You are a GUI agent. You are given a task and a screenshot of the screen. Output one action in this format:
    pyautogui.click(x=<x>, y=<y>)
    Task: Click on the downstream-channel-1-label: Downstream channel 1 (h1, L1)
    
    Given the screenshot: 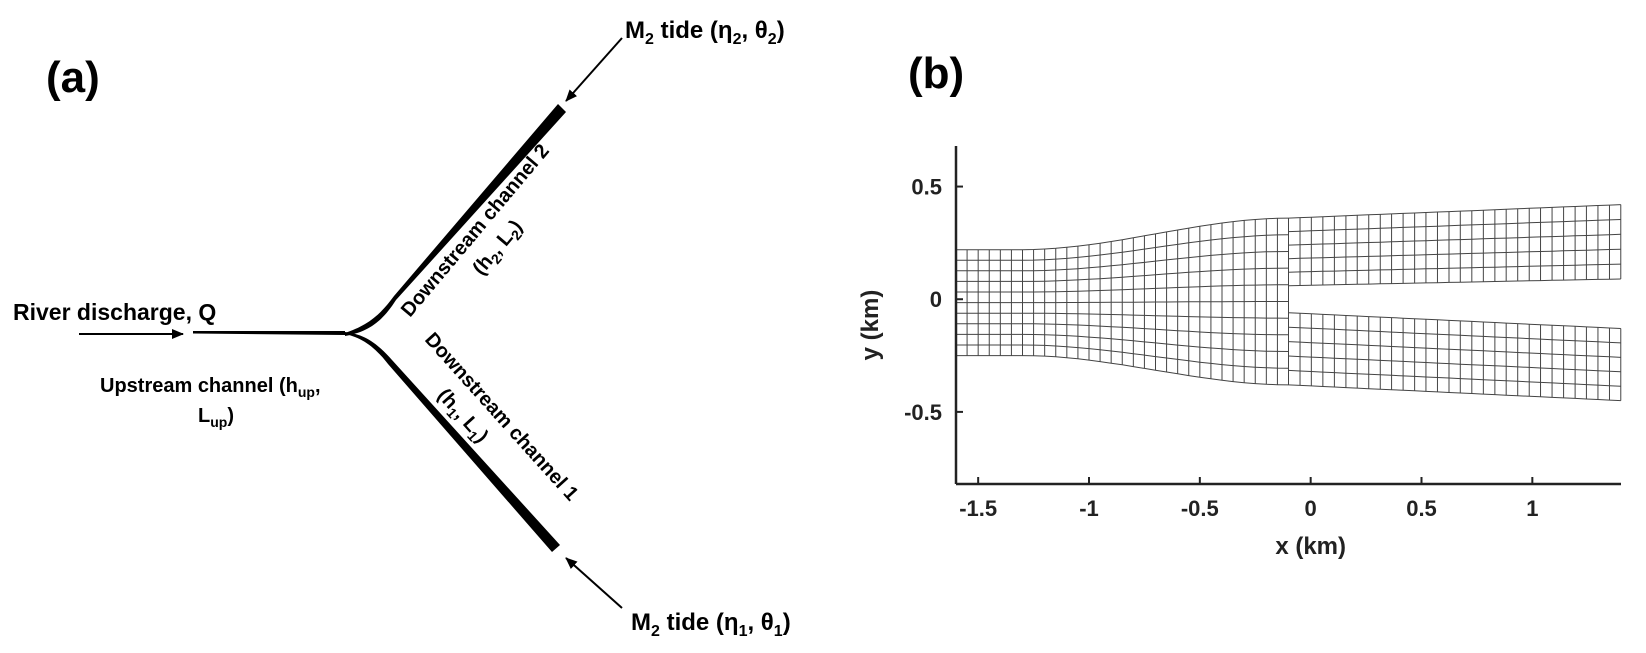 What is the action you would take?
    pyautogui.click(x=501, y=417)
    